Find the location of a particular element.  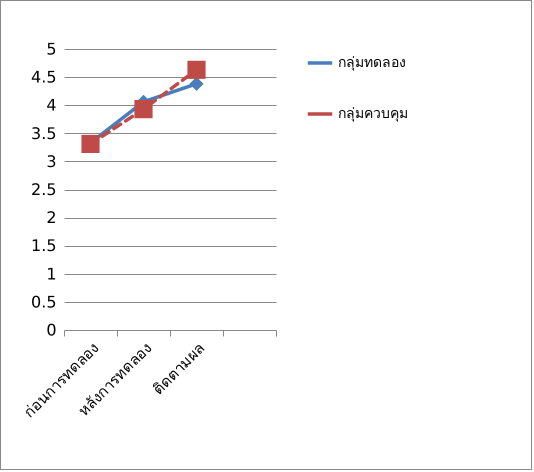

y-tick-label: 3 is located at coordinates (51, 161).